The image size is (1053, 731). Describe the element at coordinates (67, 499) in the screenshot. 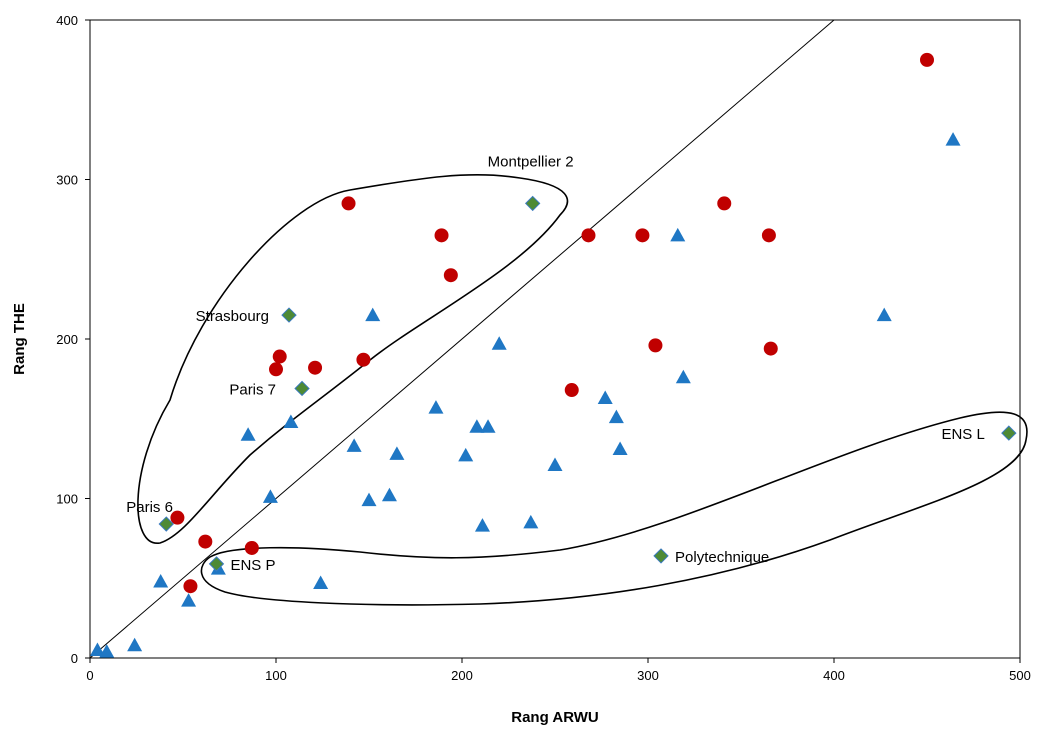

I see `y-tick-label: 100` at that location.